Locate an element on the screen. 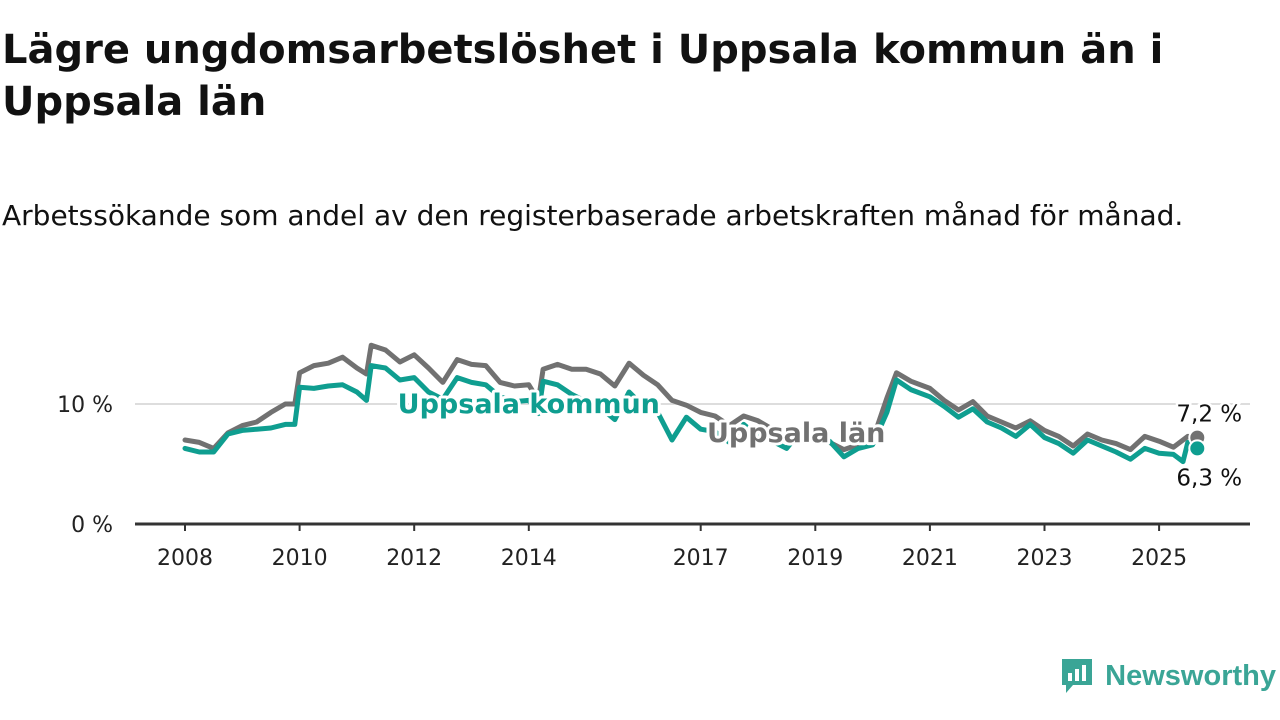 The image size is (1280, 720). end-markers: 7,2 % 6,3 % is located at coordinates (1209, 446).